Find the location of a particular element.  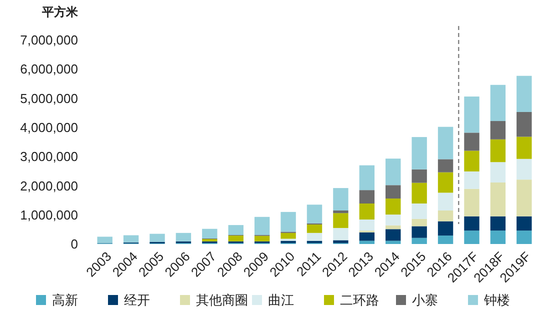

legend-label: 小寨 is located at coordinates (425, 300).